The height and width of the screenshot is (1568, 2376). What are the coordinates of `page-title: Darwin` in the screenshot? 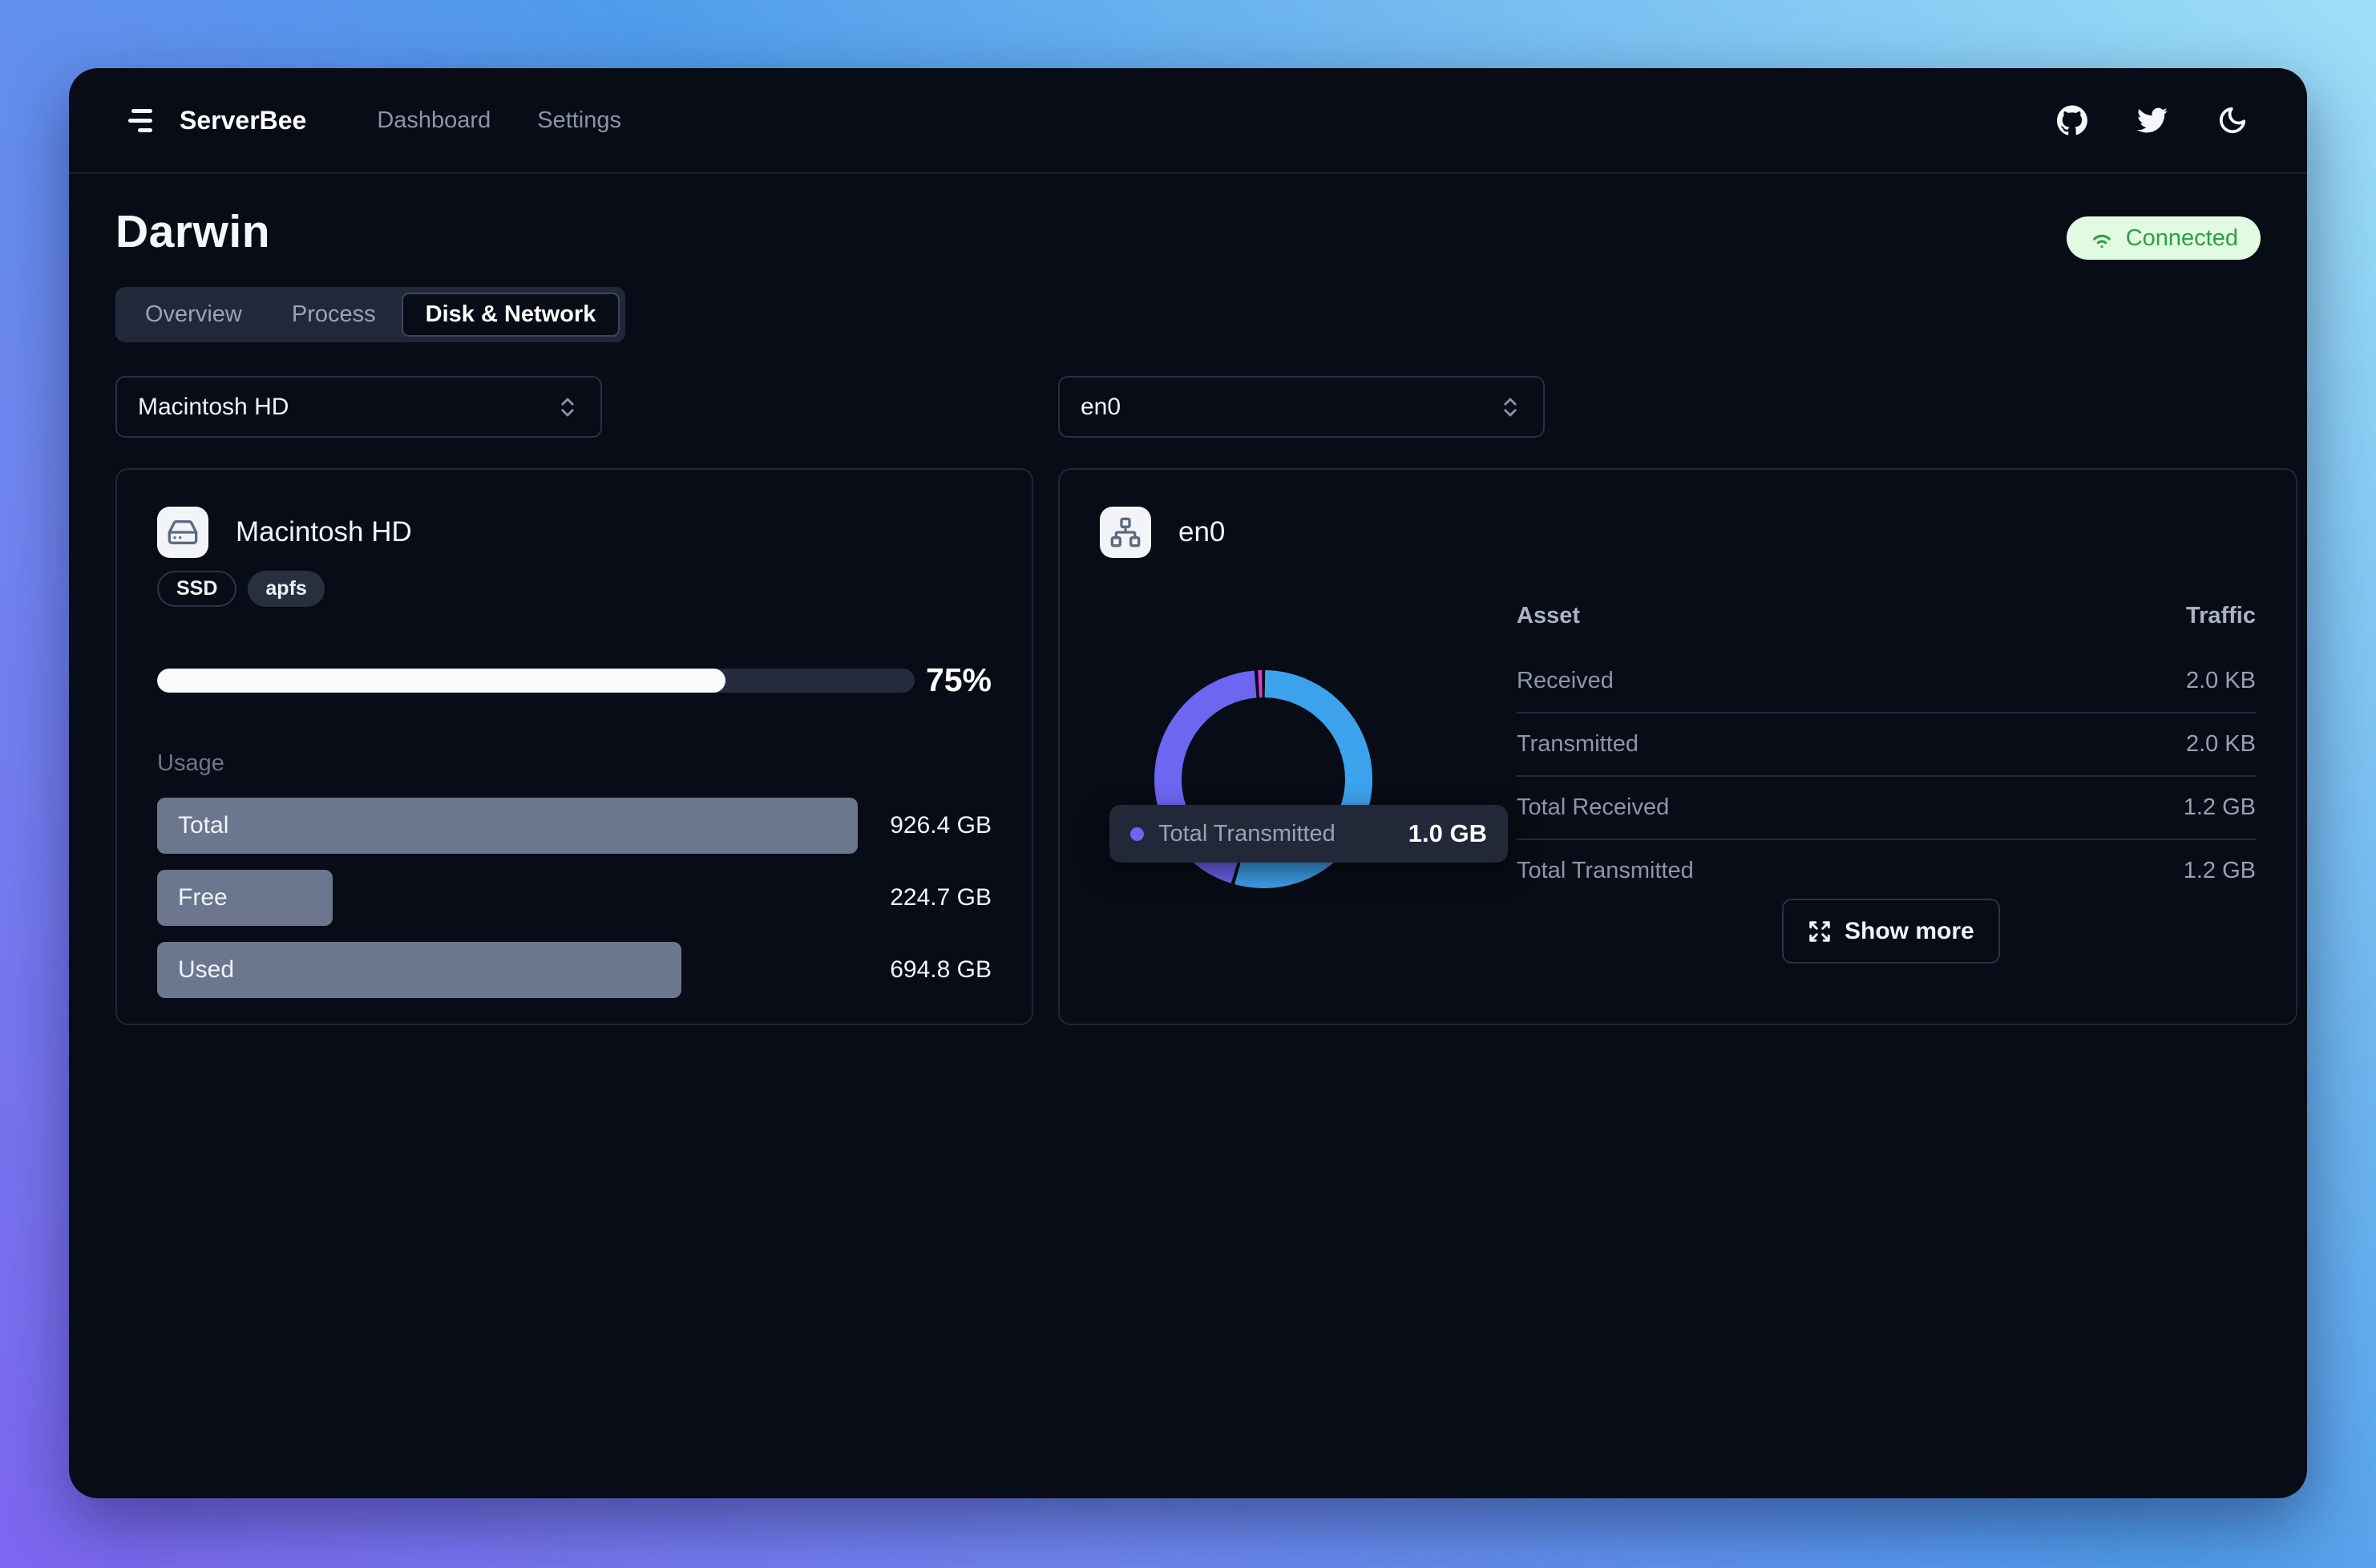 It's located at (193, 231).